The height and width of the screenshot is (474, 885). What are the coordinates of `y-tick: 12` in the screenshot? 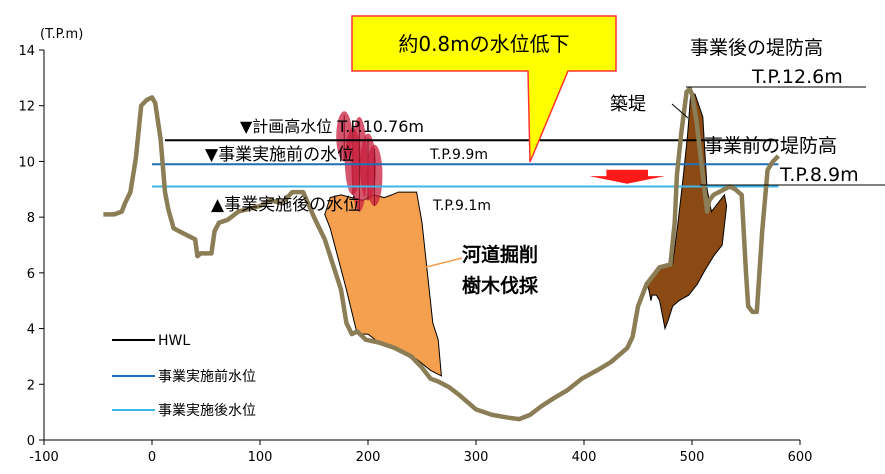 It's located at (31, 107).